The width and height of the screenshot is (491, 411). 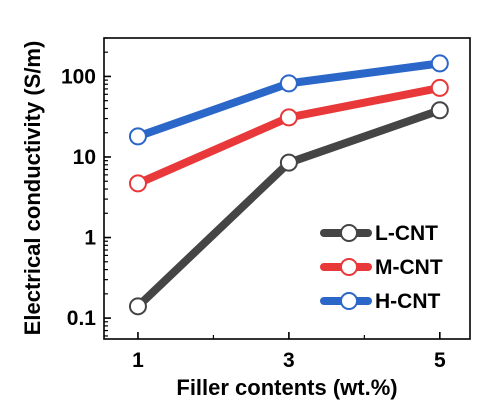 I want to click on y-axis-ticks: 0.1 1 10 100, so click(x=86, y=187).